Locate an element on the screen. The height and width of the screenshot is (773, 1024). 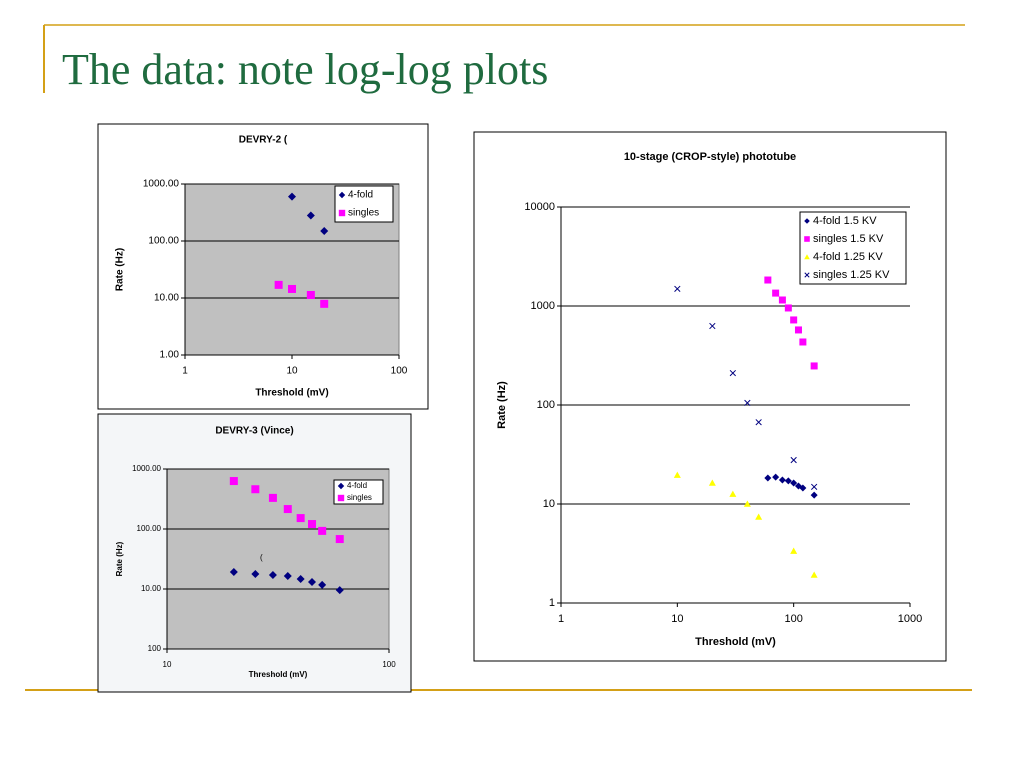
legend-label: 4-fold 1.25 KV is located at coordinates (848, 257).